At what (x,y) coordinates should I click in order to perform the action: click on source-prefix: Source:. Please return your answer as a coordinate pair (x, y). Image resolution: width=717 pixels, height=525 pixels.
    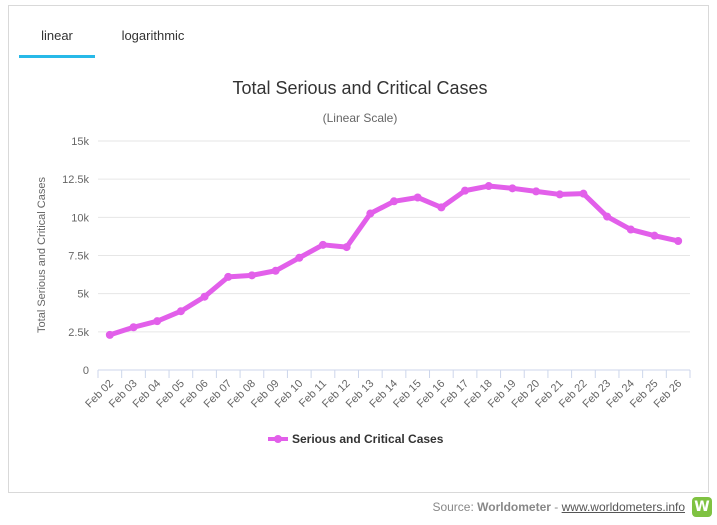
    Looking at the image, I should click on (455, 507).